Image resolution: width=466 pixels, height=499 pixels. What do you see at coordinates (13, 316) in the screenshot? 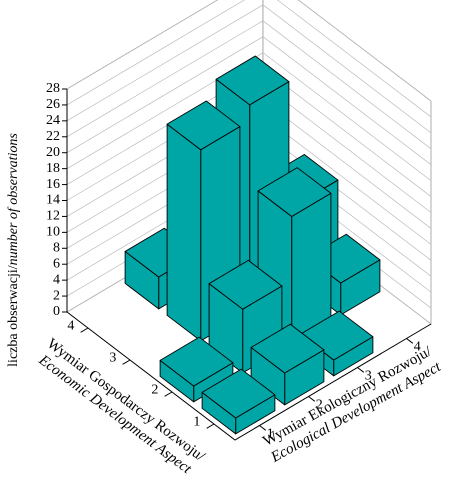
I see `z-title-pl: liczba obserwacji/` at bounding box center [13, 316].